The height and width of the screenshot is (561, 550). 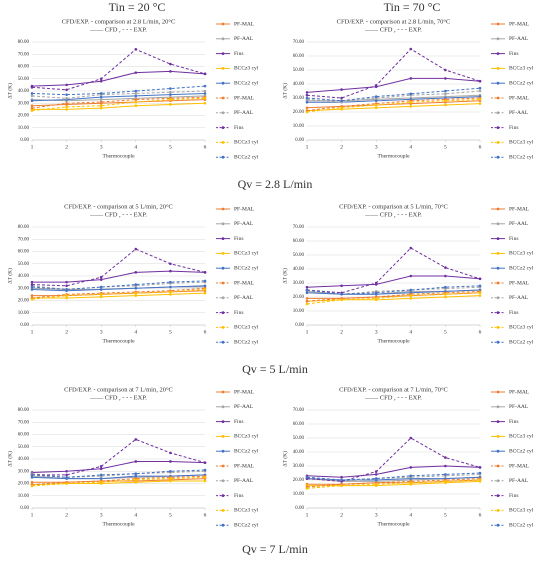 I want to click on x-tick-label: 5, so click(x=445, y=332).